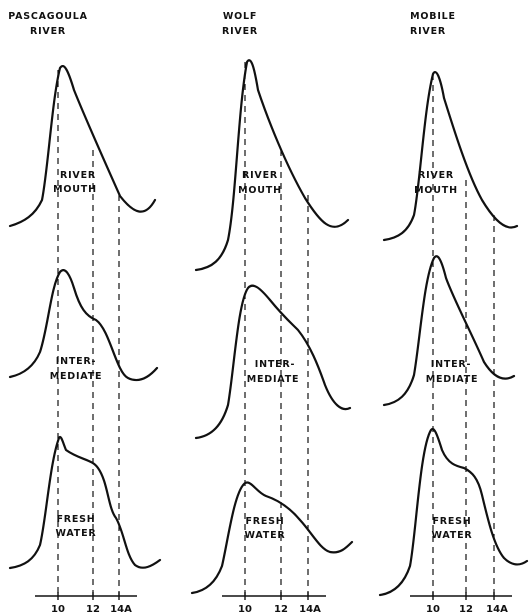 The width and height of the screenshot is (529, 615). Describe the element at coordinates (240, 16) in the screenshot. I see `column-title-line-1: WOLF` at that location.